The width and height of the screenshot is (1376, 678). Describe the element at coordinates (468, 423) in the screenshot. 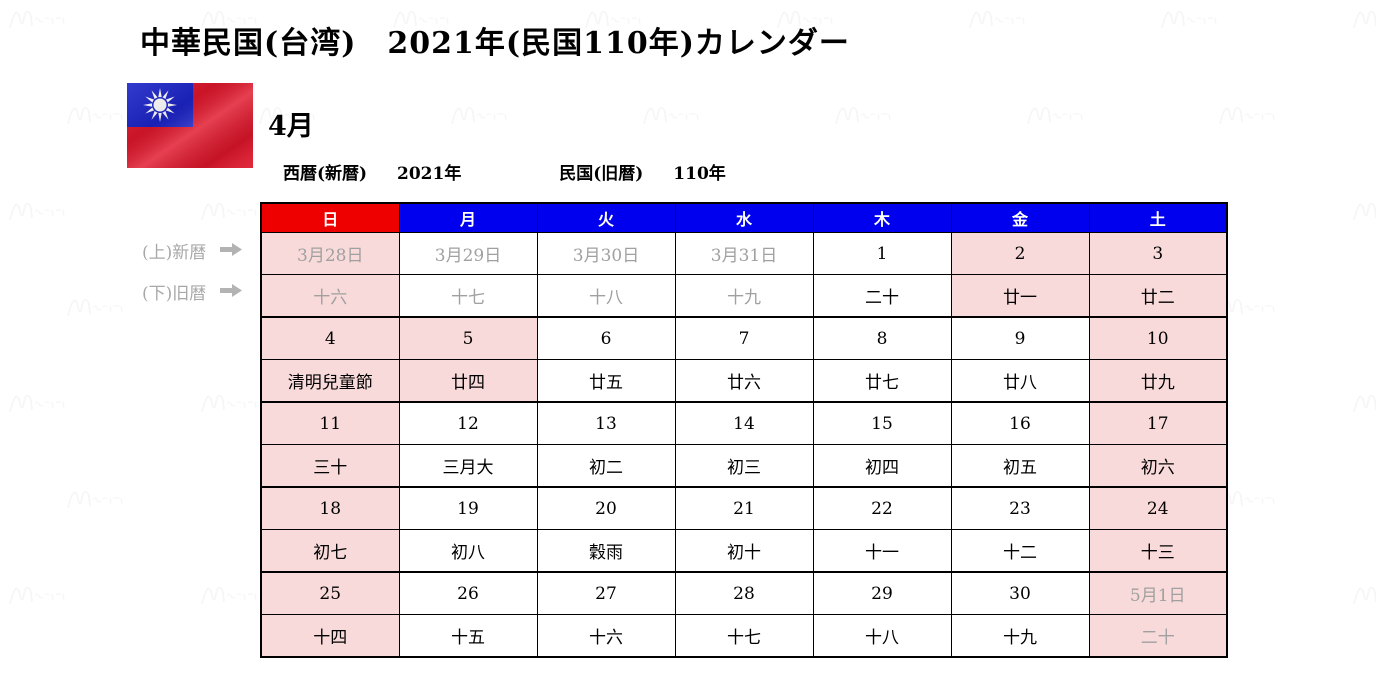

I see `new-date-cell: 12` at that location.